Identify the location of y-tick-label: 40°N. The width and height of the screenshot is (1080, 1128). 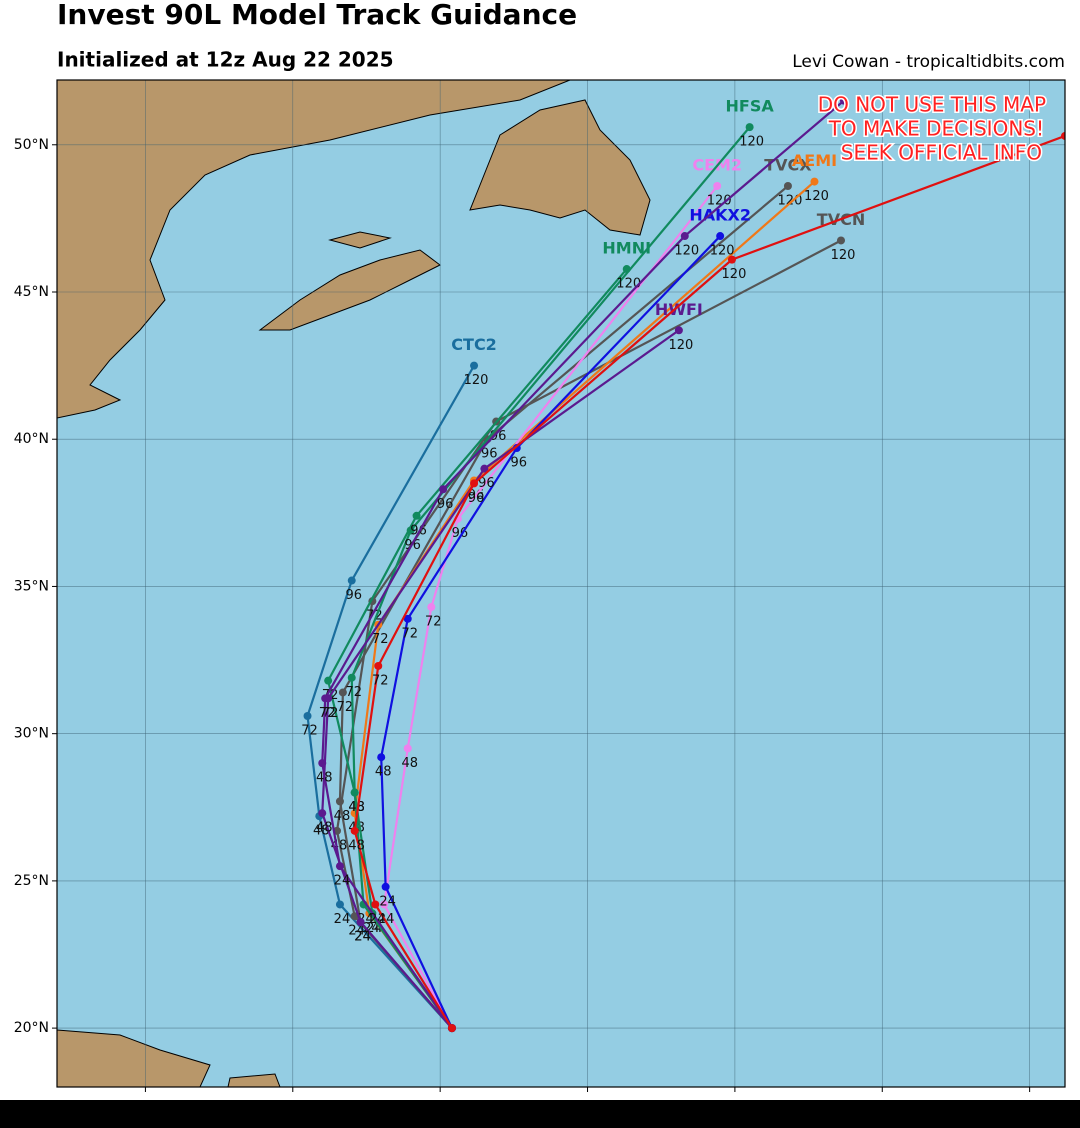
(31, 439).